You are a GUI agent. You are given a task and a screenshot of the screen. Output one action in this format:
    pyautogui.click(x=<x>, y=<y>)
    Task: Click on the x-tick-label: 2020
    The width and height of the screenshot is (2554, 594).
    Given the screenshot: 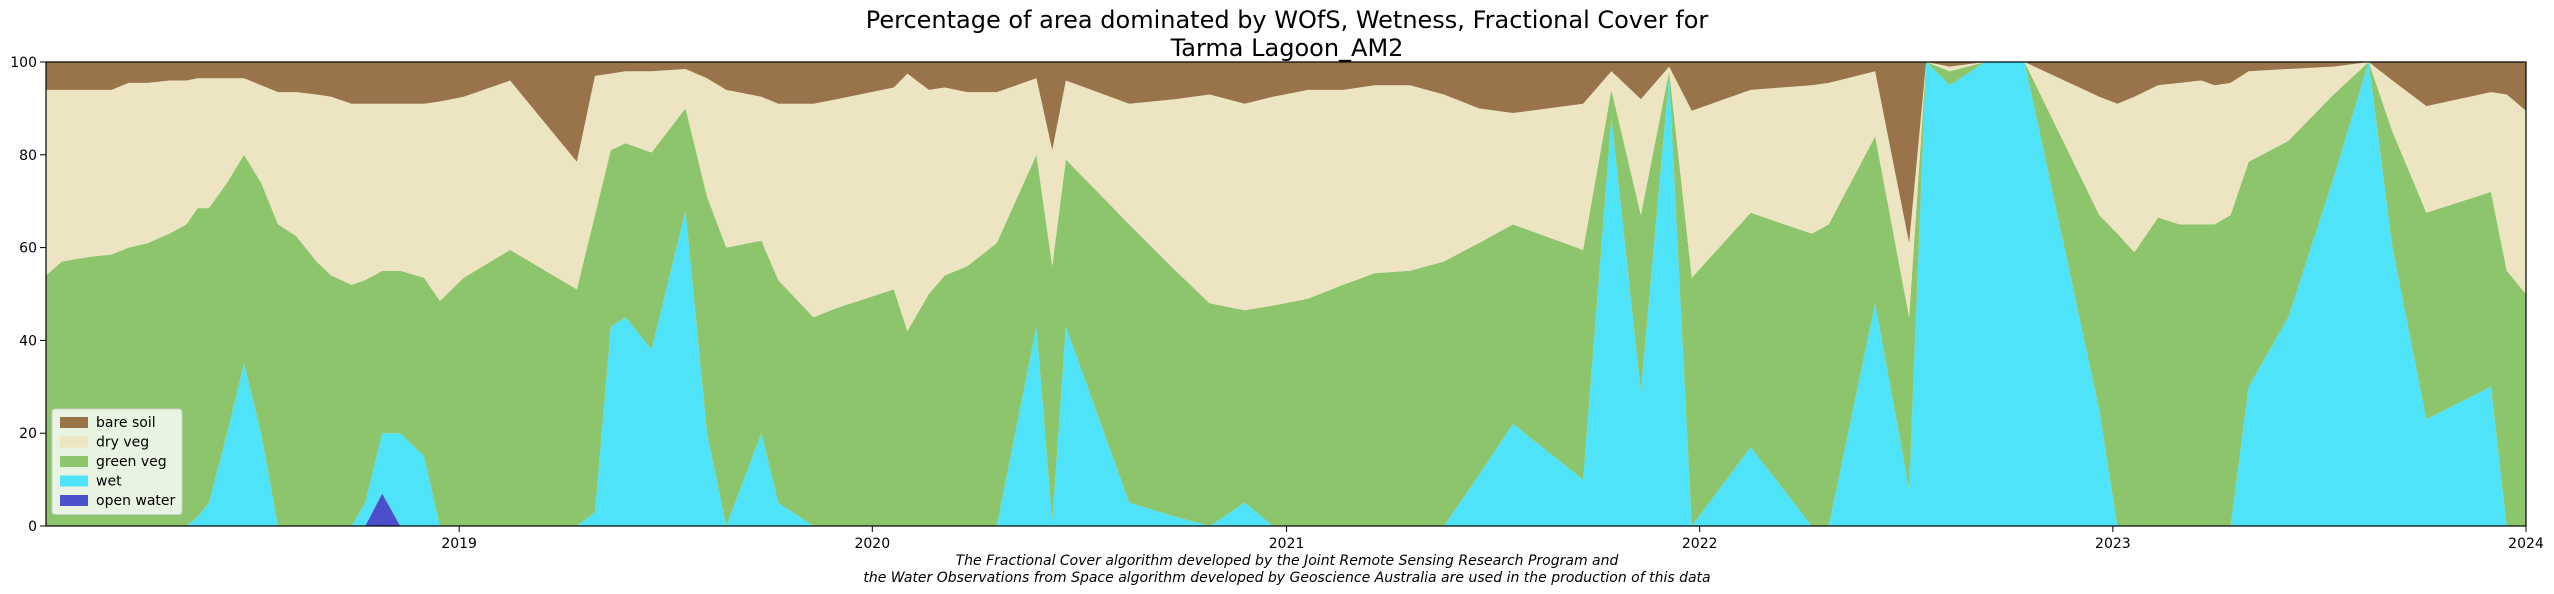 What is the action you would take?
    pyautogui.click(x=872, y=544)
    